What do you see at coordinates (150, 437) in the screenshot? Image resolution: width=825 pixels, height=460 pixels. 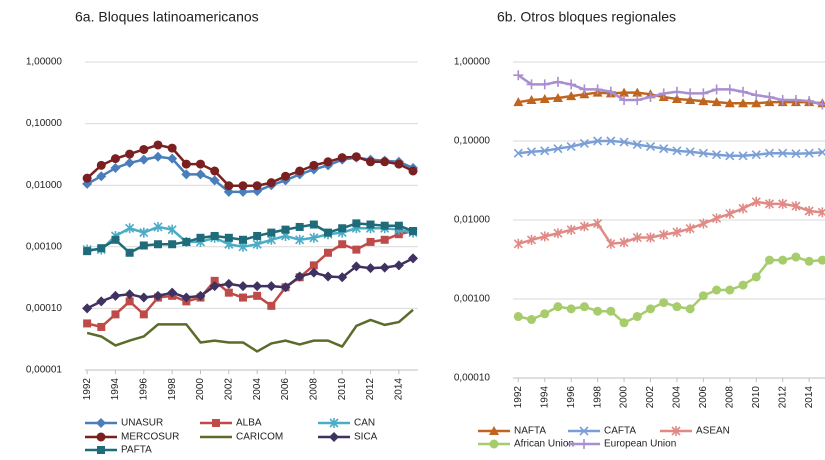 I see `legend-label: MERCOSUR` at bounding box center [150, 437].